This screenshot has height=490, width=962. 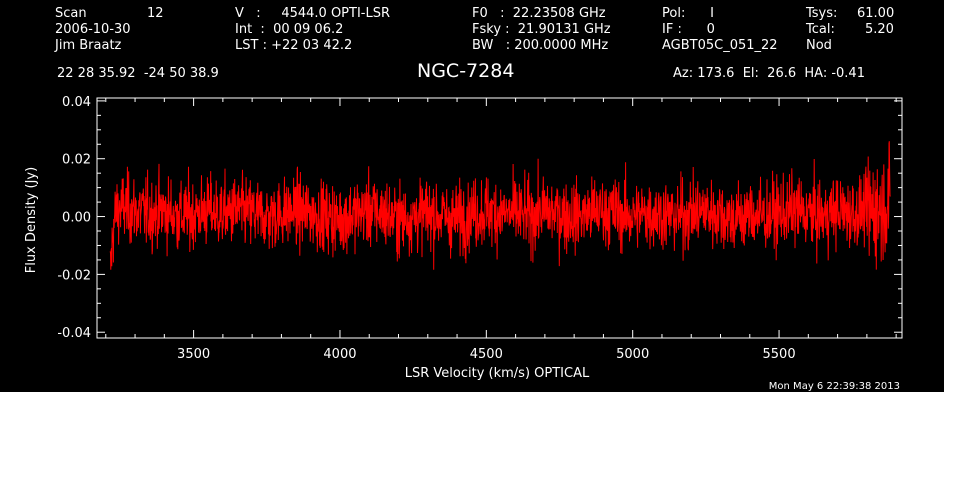 I want to click on tsys-value: 61.00, so click(x=876, y=13).